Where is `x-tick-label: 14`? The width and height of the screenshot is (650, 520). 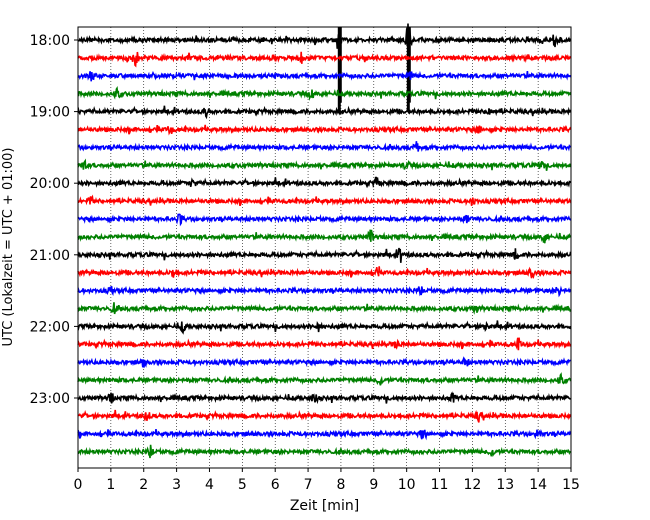
x-tick-label: 14 is located at coordinates (538, 485).